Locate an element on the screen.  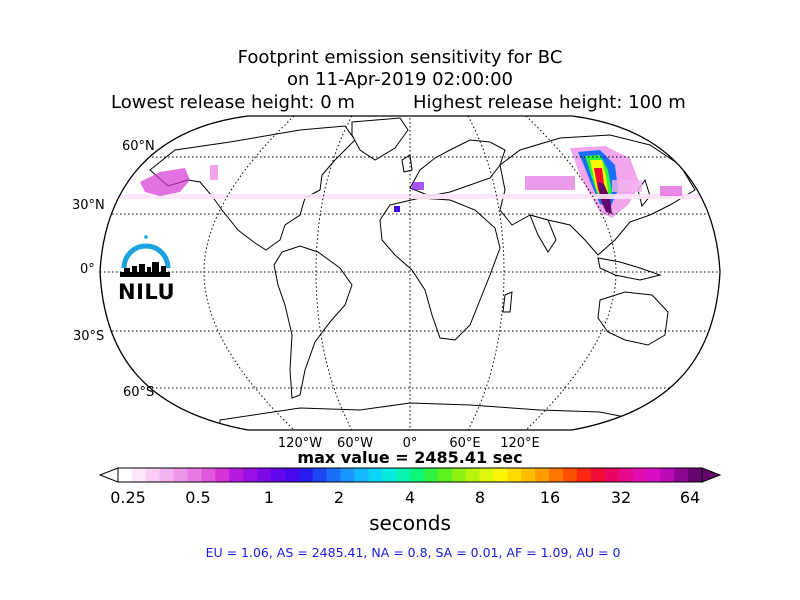
plume-west-coast is located at coordinates (214, 172).